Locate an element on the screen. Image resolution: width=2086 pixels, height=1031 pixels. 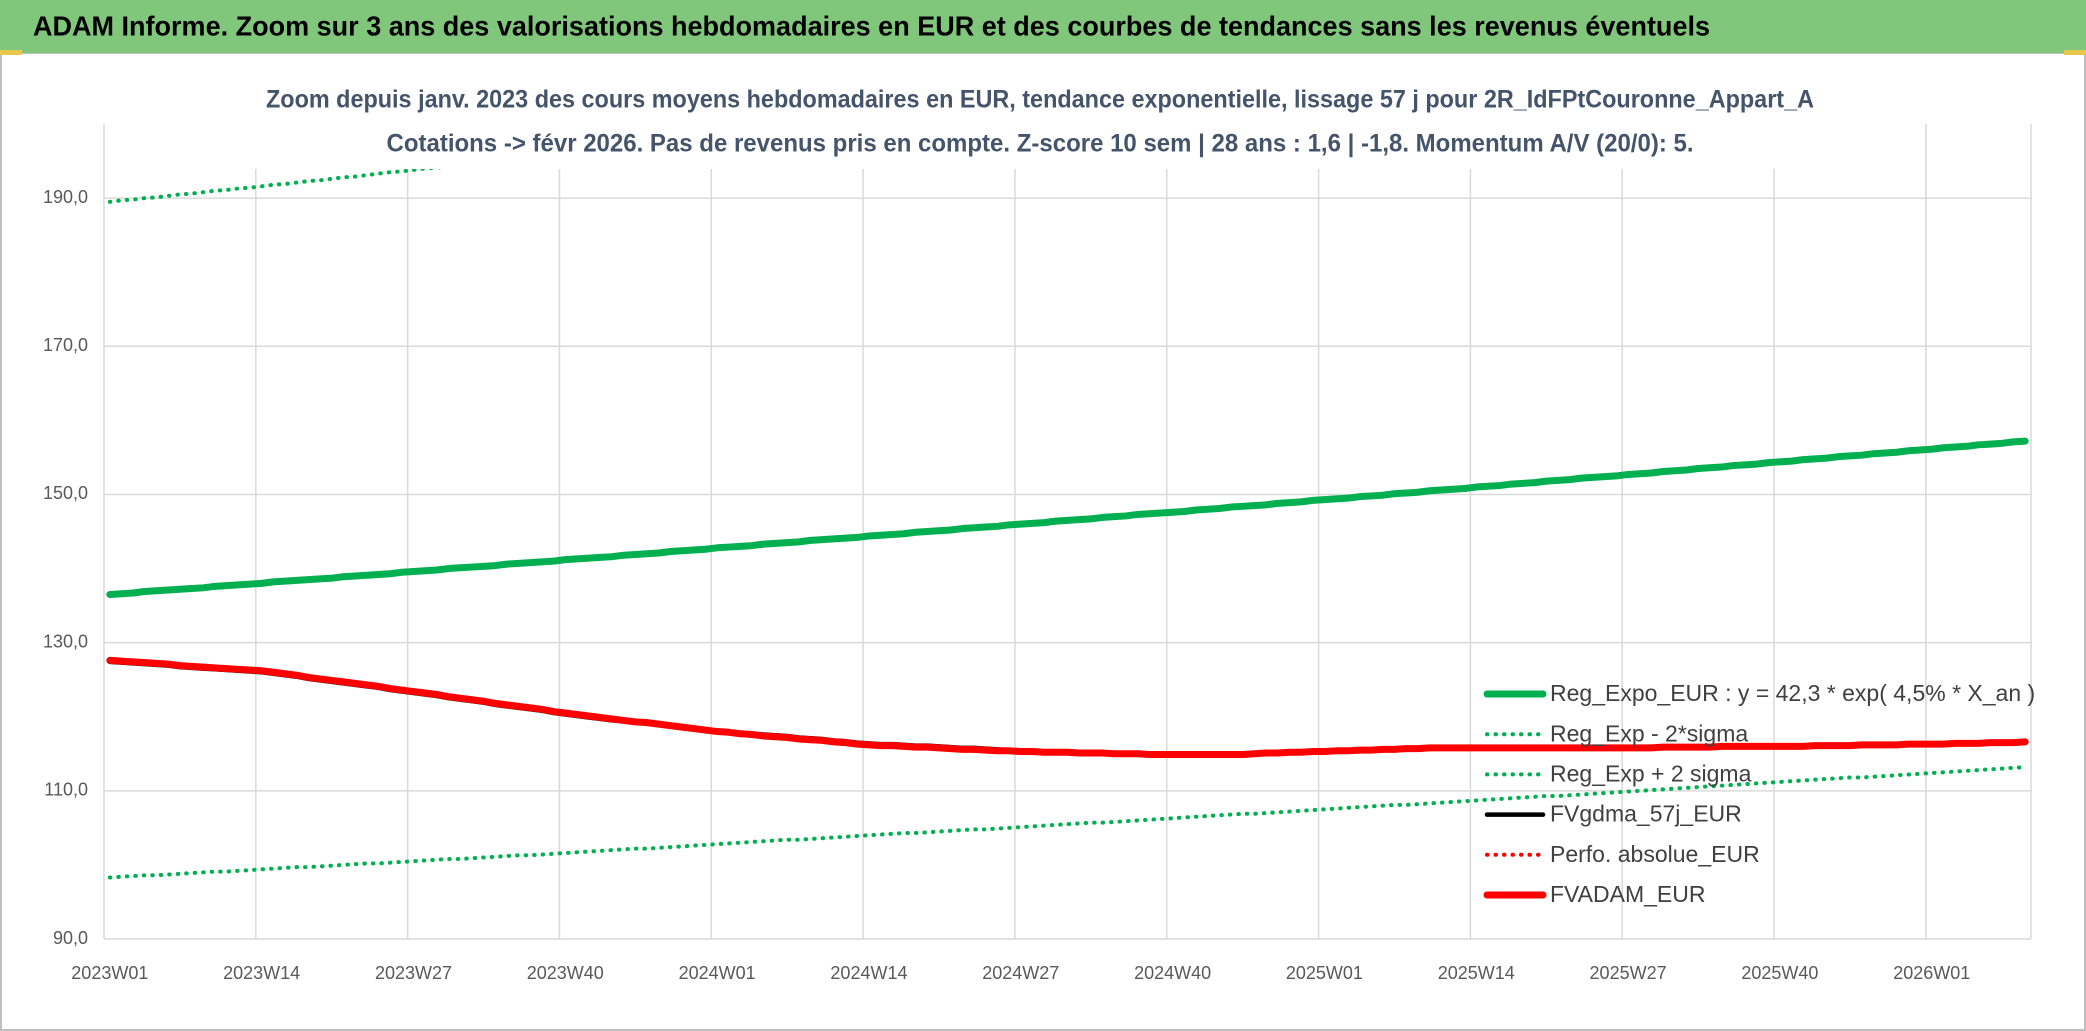
x-tick-label: 2024W27 is located at coordinates (1020, 973).